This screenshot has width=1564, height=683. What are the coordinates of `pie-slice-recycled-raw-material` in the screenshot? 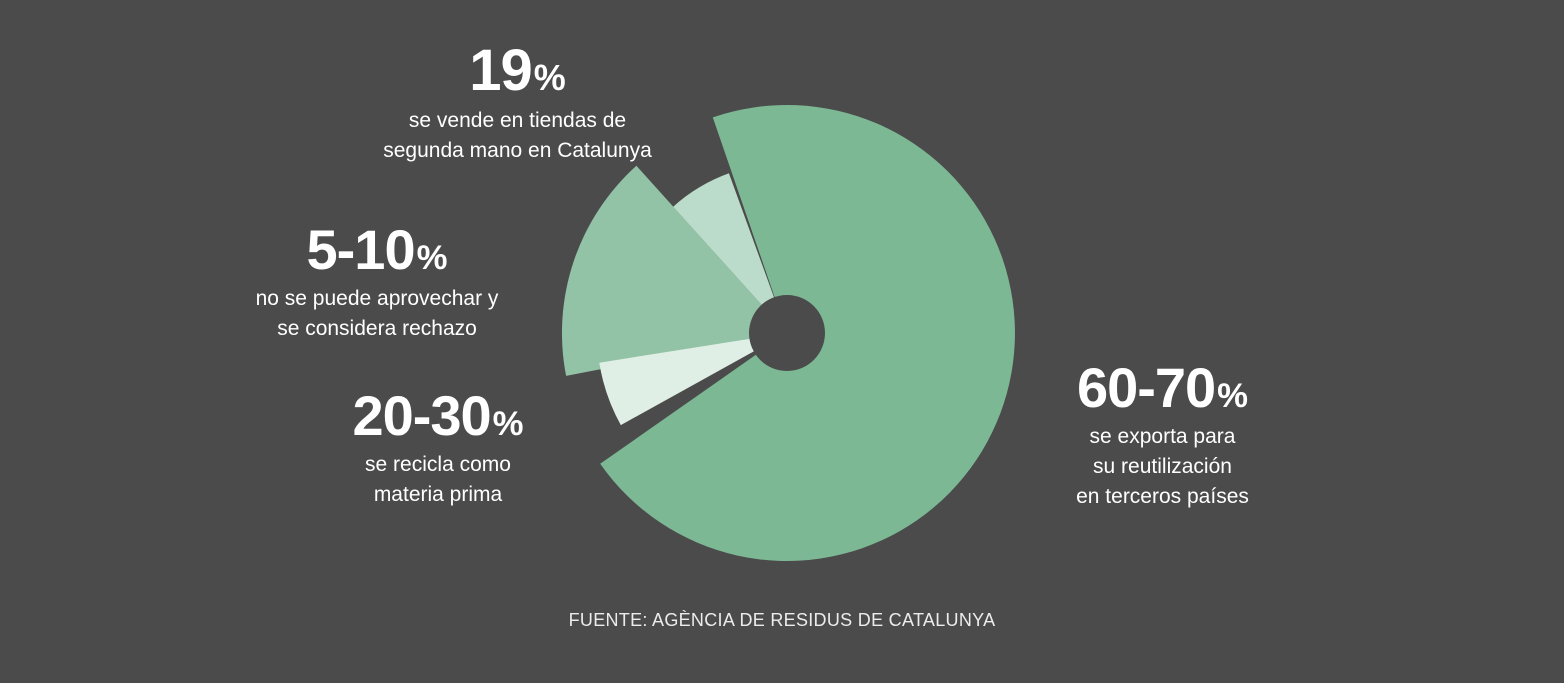 It's located at (693, 379).